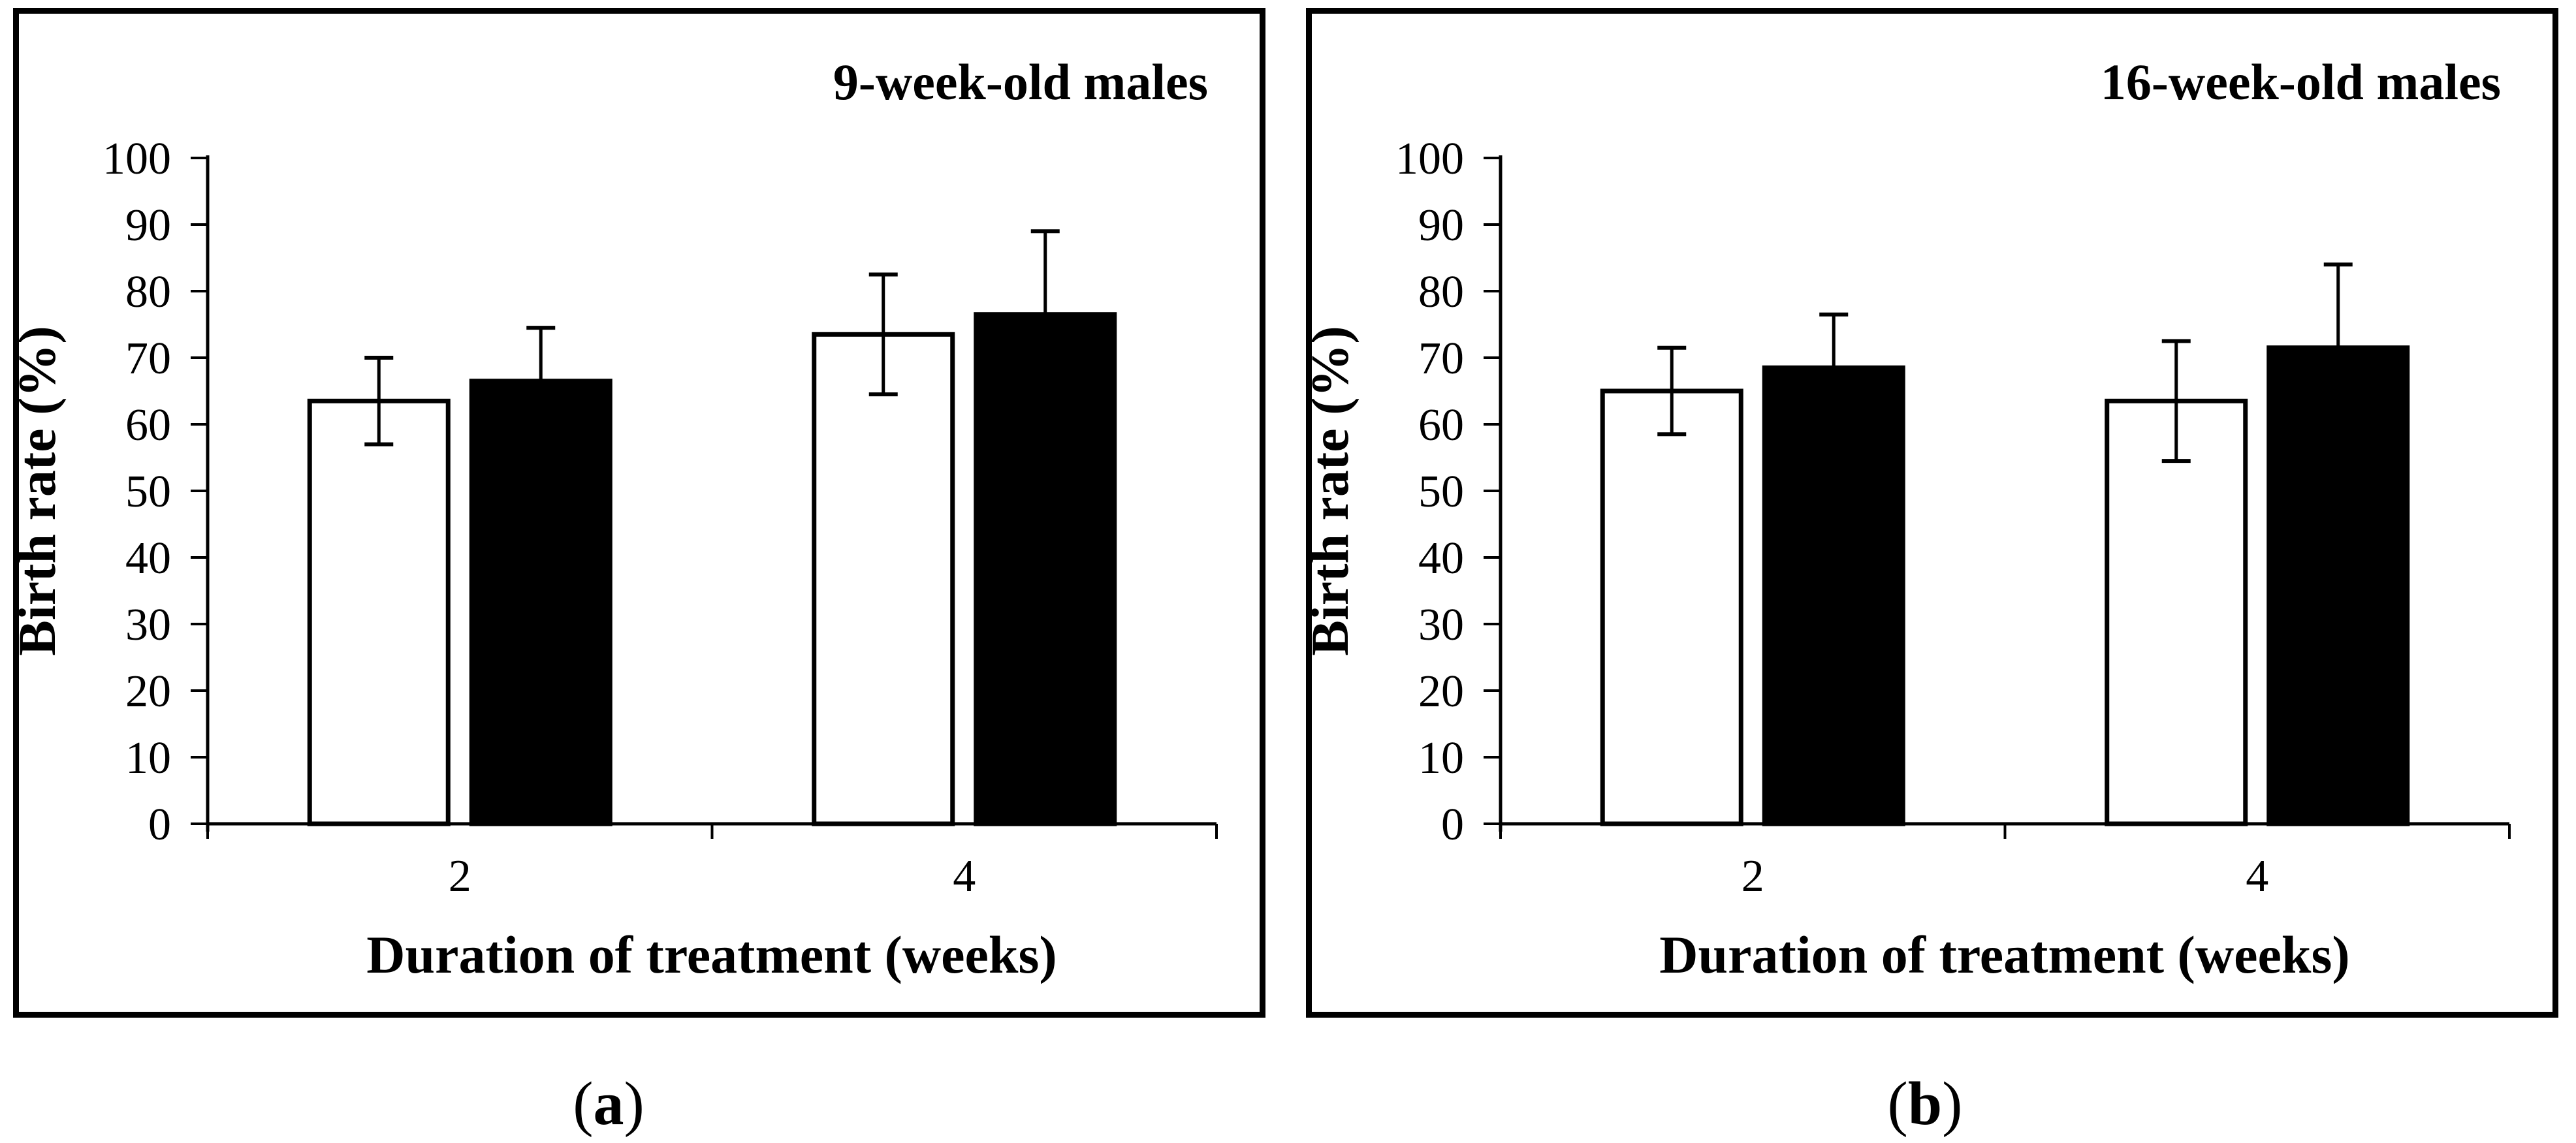 The height and width of the screenshot is (1143, 2576). I want to click on caption-a-close-paren: ), so click(634, 1104).